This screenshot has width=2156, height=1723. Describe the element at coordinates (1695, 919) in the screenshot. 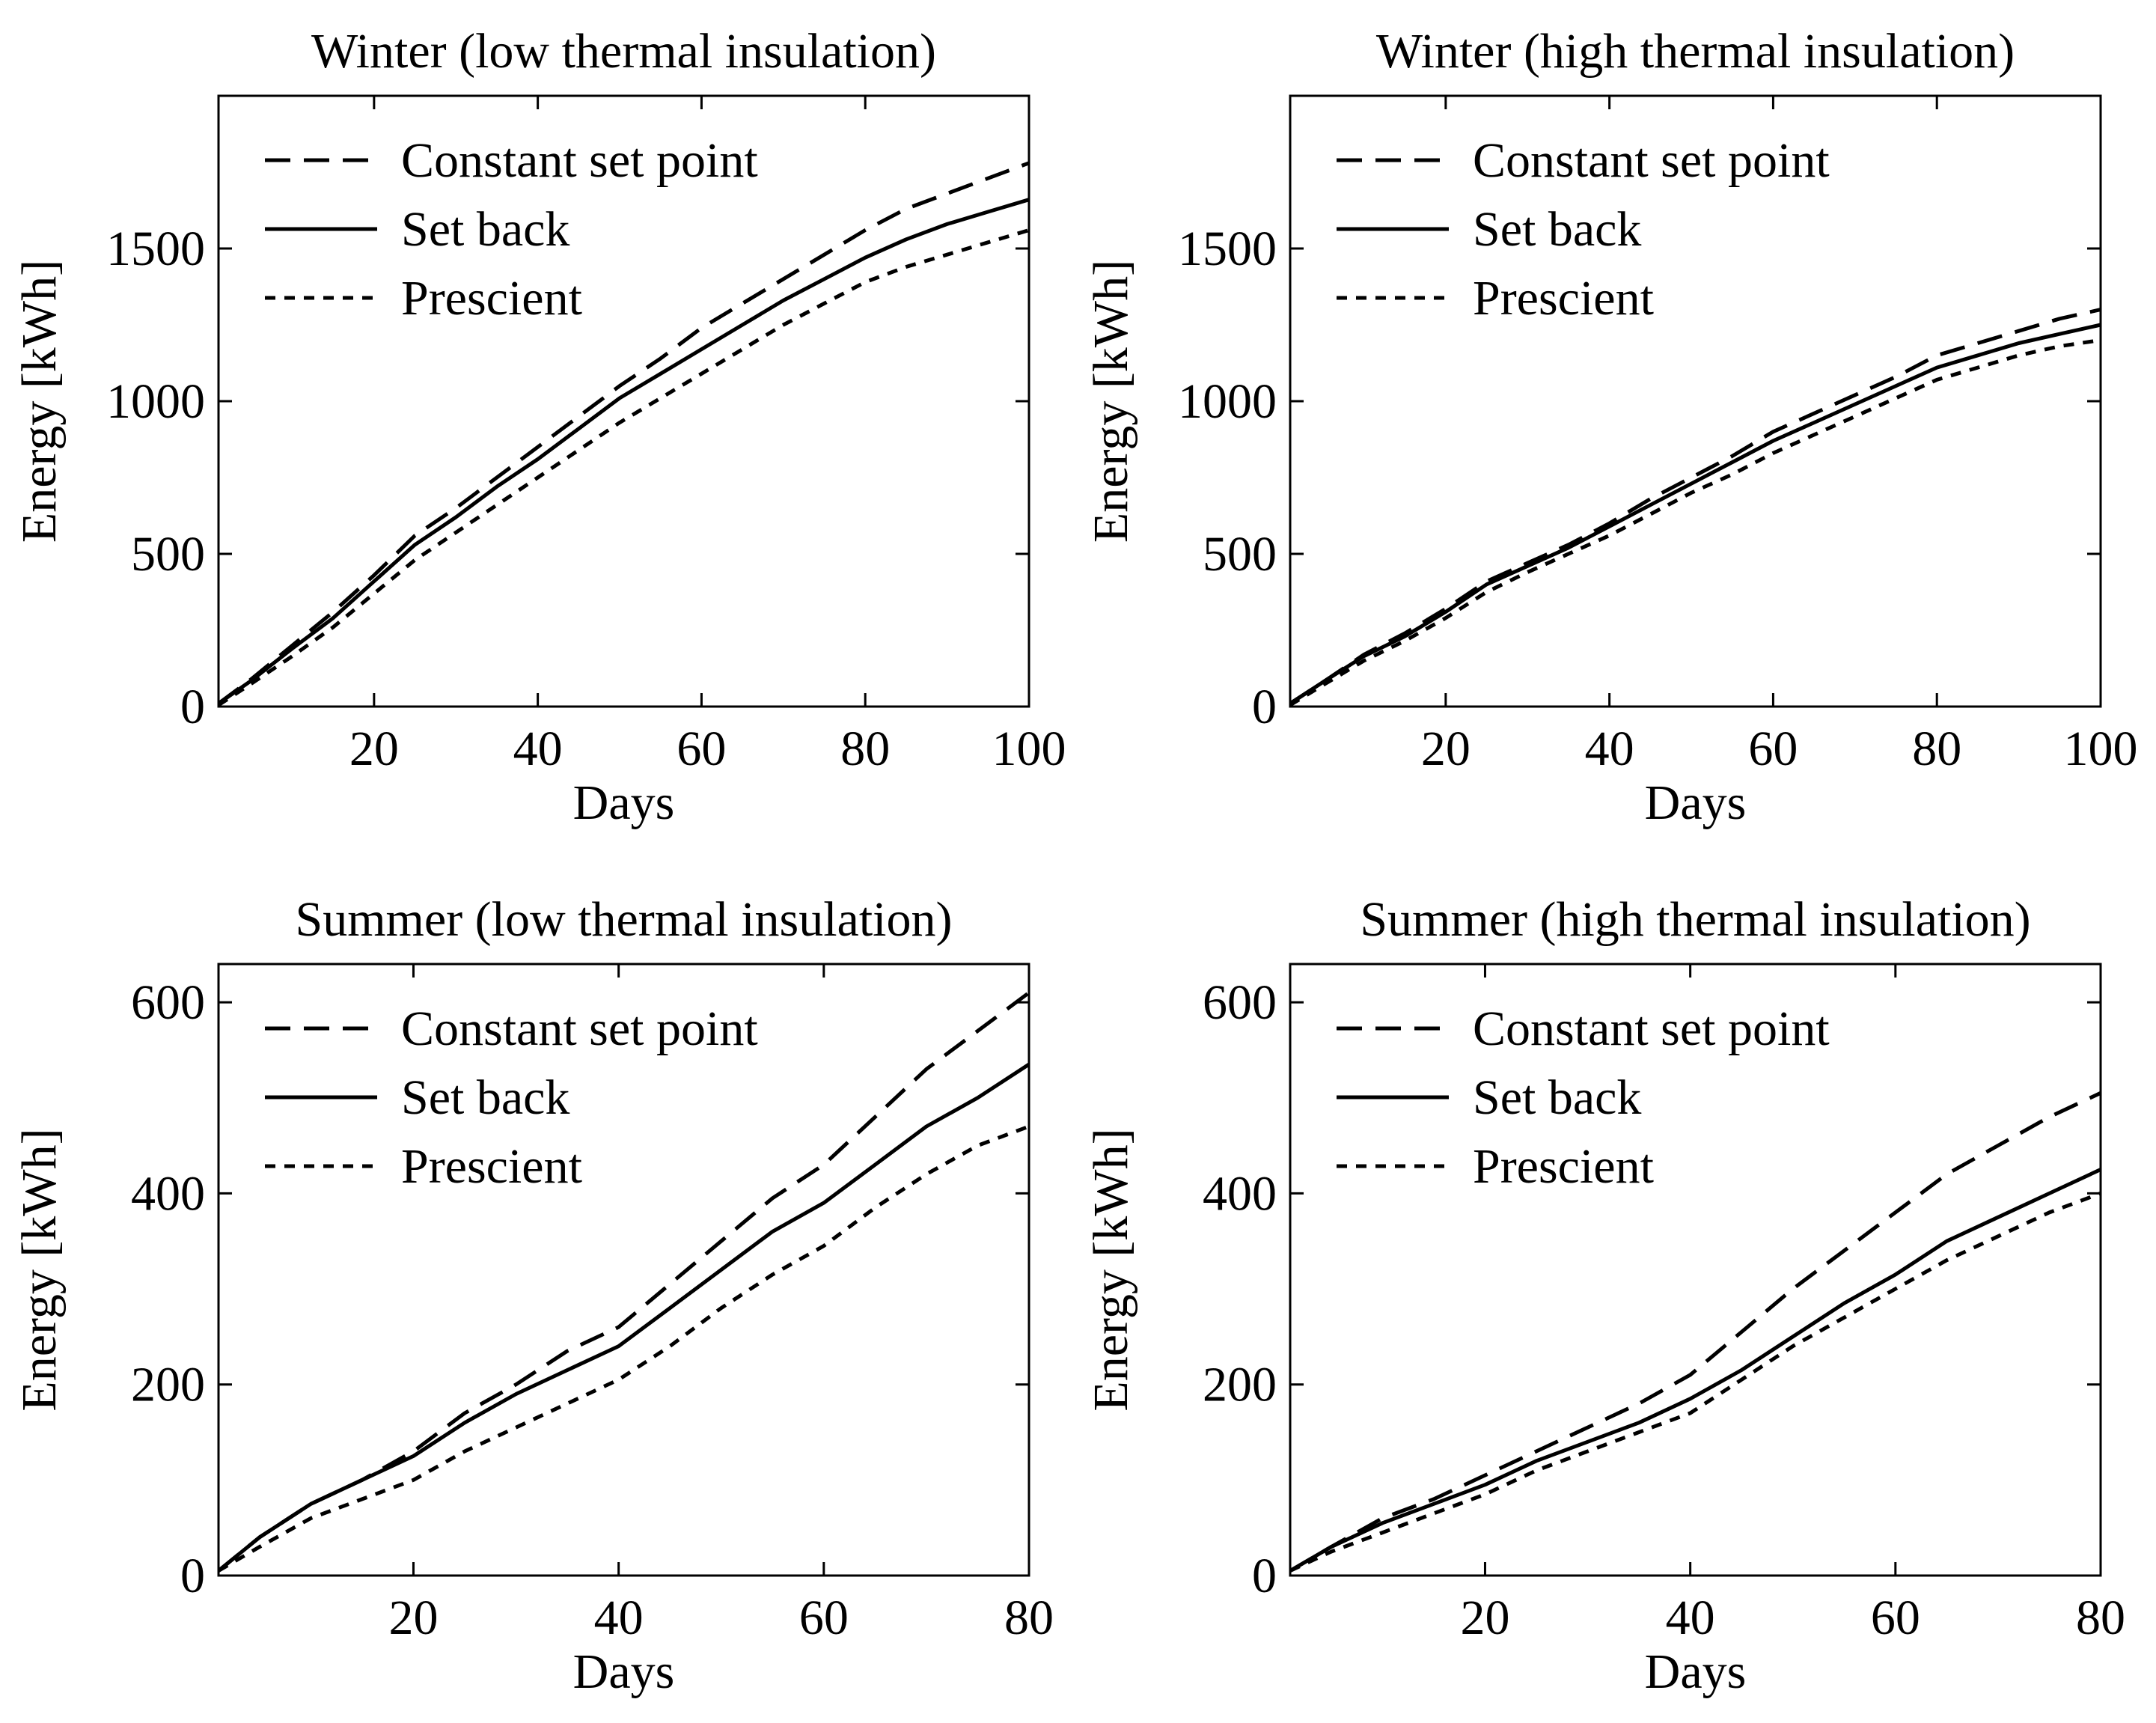

I see `chart-title: Summer (high thermal insulation)` at that location.